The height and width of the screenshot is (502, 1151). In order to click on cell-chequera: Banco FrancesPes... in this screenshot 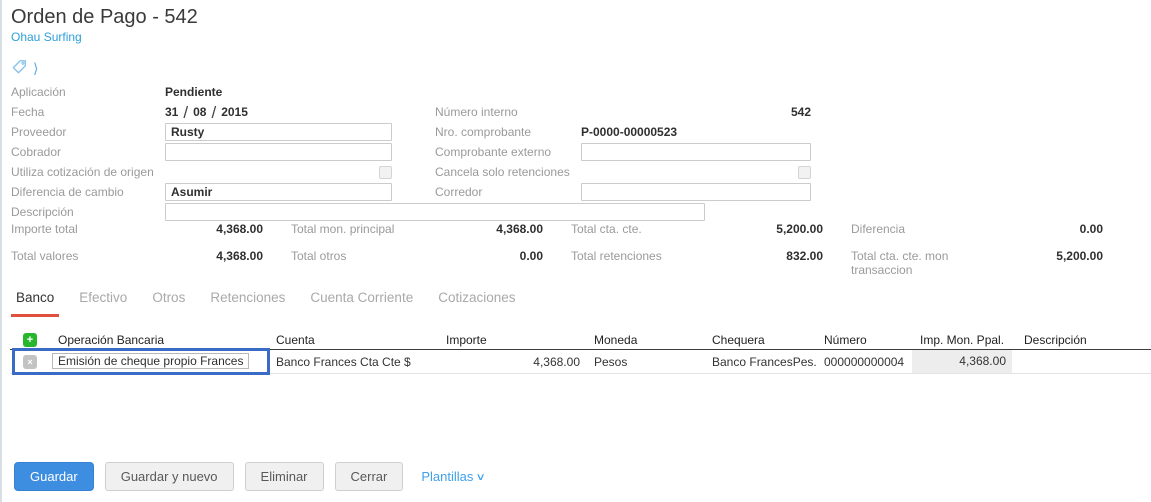, I will do `click(764, 361)`.